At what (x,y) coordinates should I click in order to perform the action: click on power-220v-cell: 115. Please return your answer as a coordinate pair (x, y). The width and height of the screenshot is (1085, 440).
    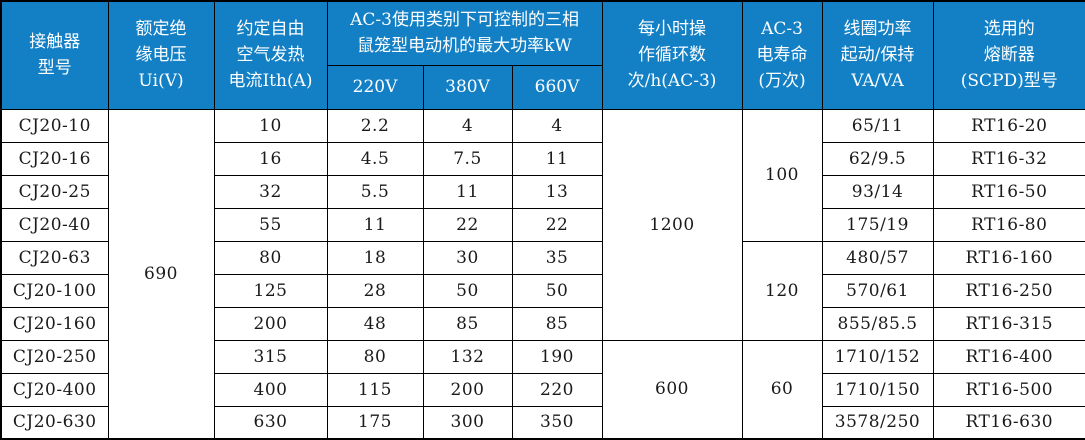
    Looking at the image, I should click on (375, 389).